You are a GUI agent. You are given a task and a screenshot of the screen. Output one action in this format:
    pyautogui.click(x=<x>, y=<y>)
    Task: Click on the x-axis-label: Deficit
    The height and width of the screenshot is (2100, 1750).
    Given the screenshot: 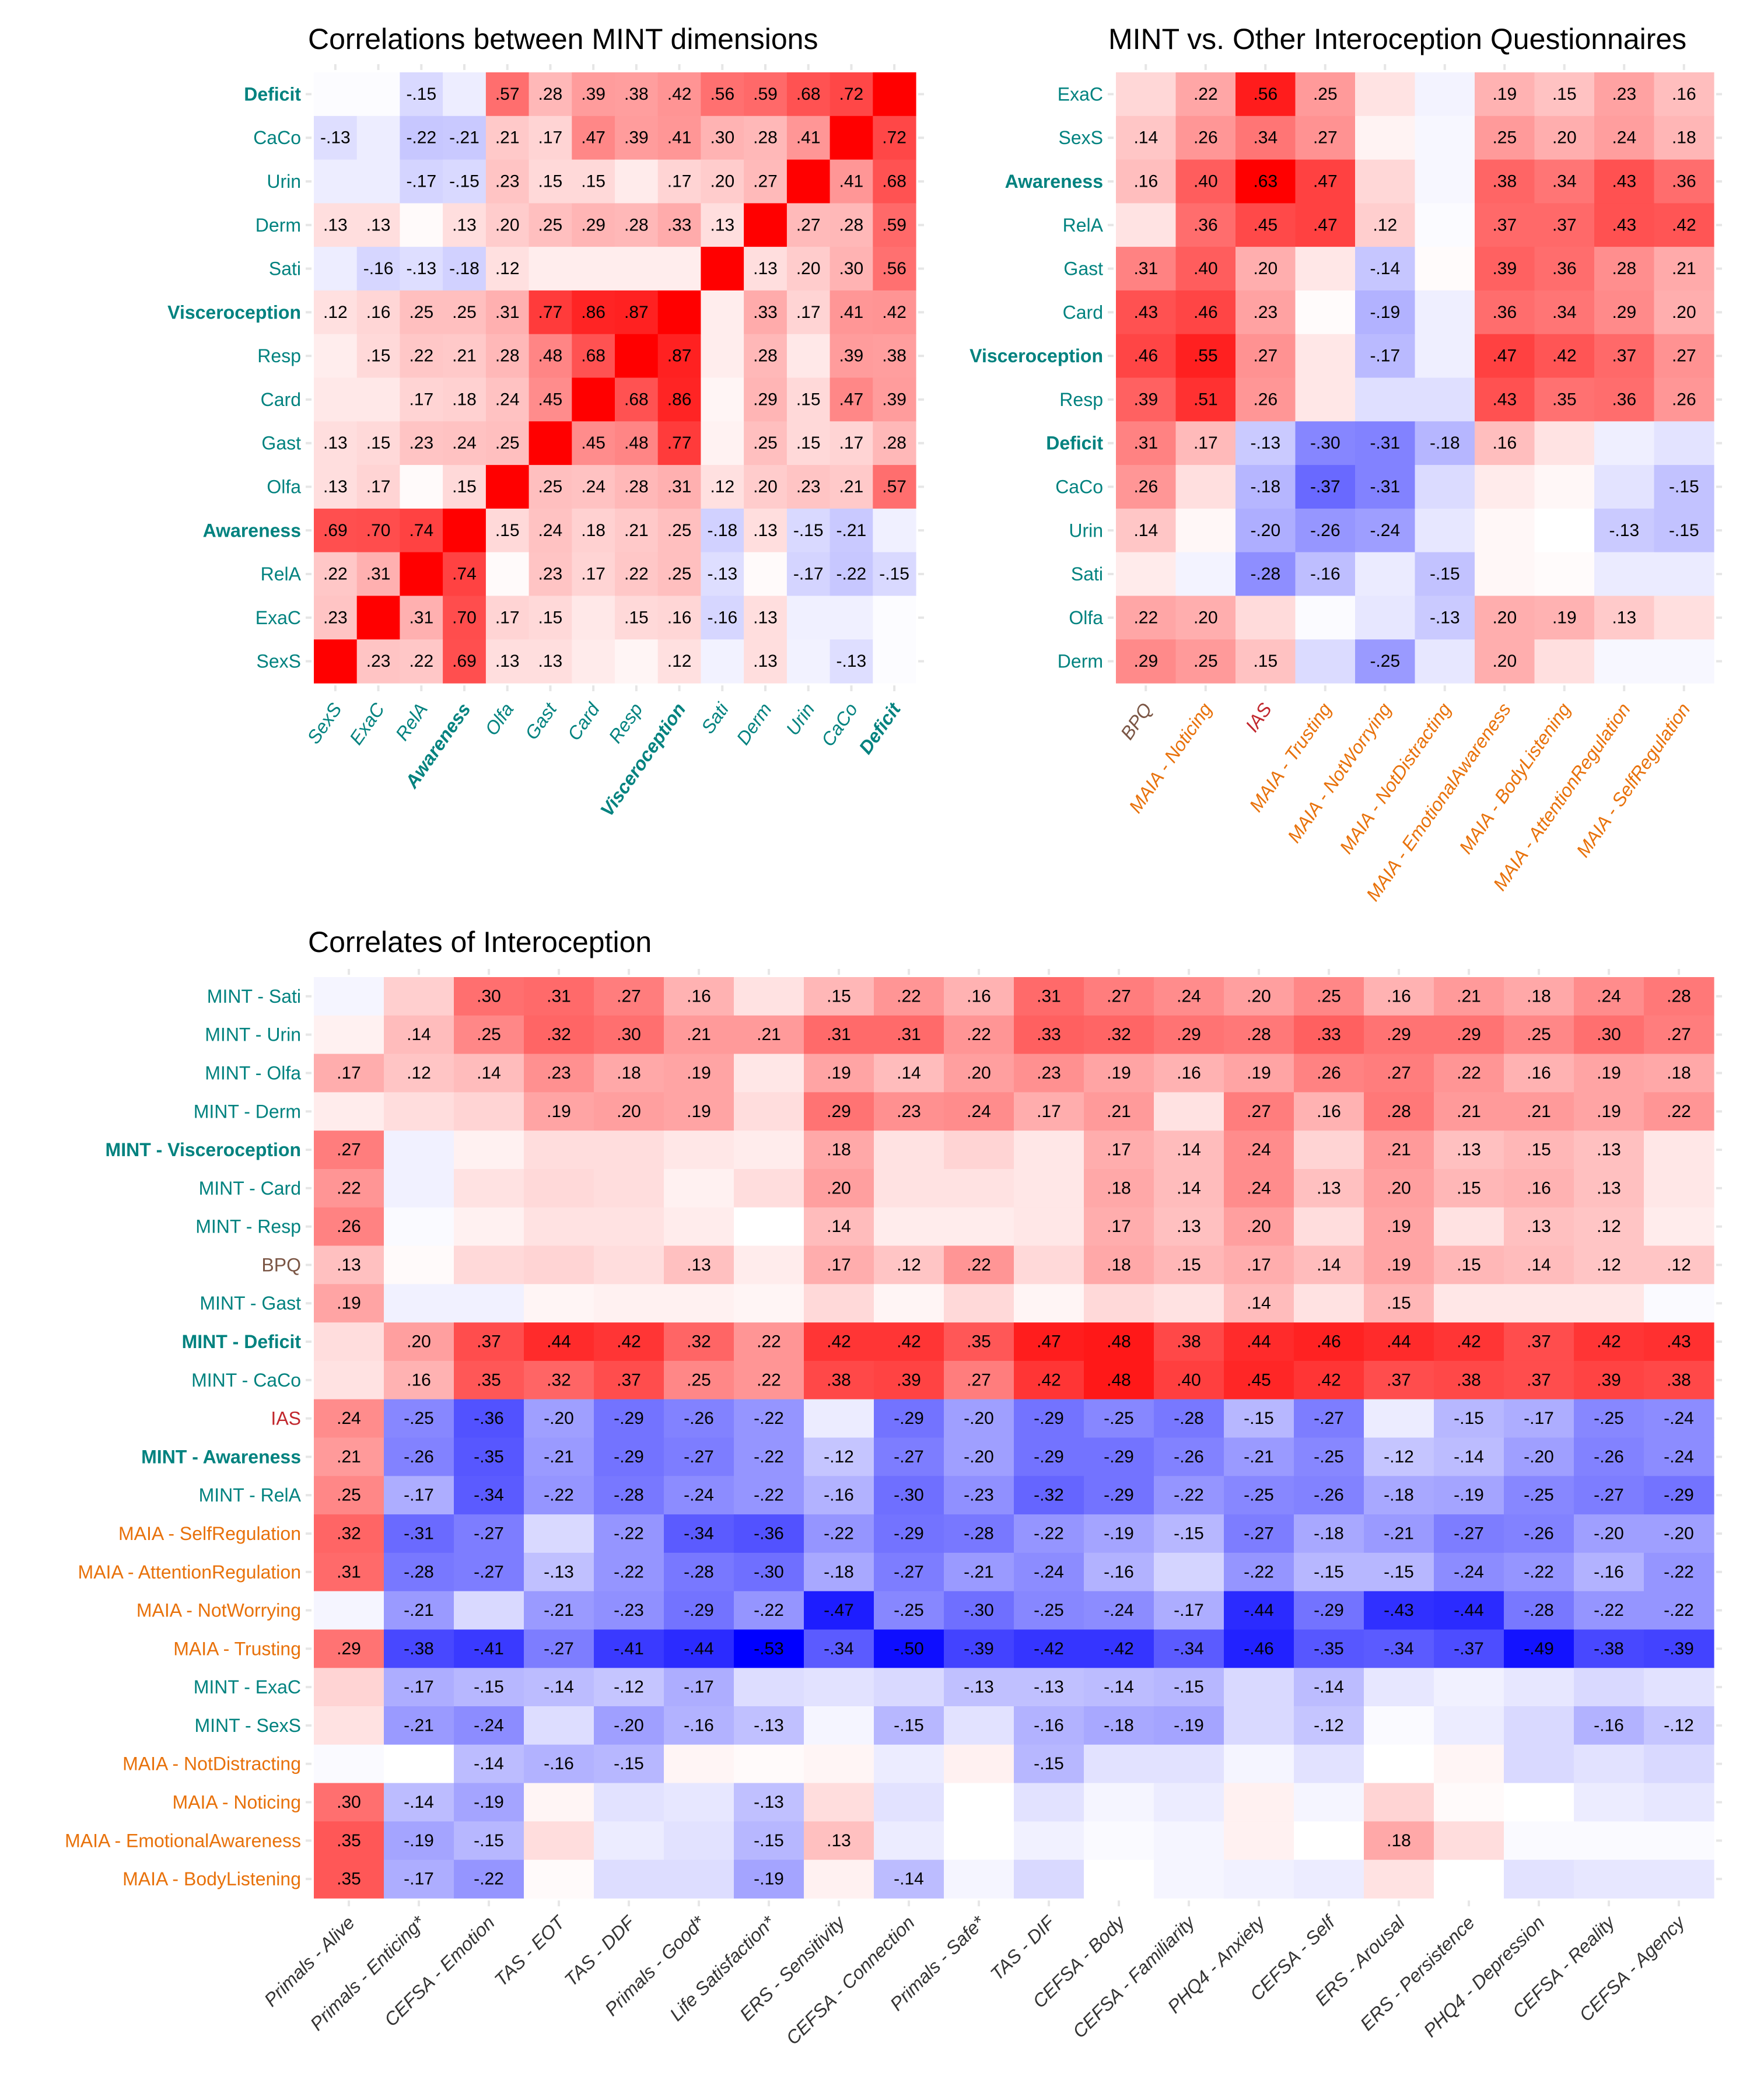 What is the action you would take?
    pyautogui.click(x=880, y=728)
    